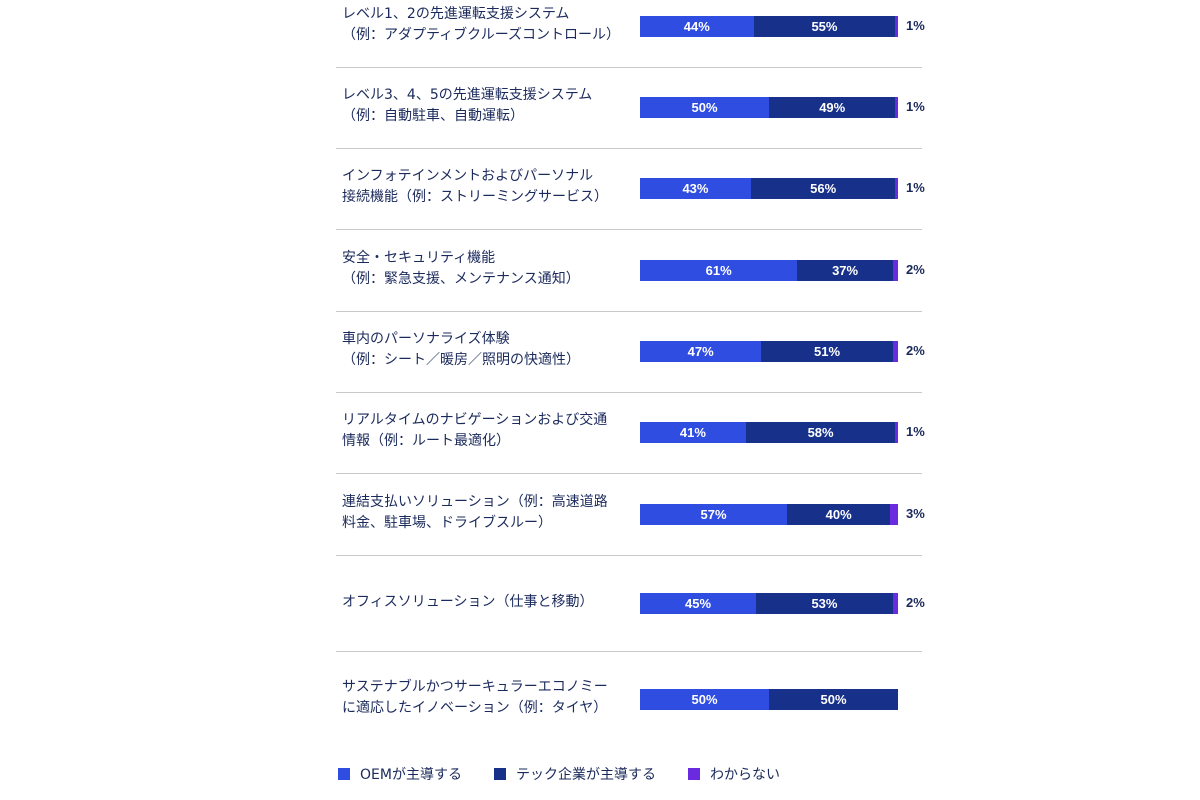 The width and height of the screenshot is (1200, 800). I want to click on legend-item: OEMが主導する, so click(400, 774).